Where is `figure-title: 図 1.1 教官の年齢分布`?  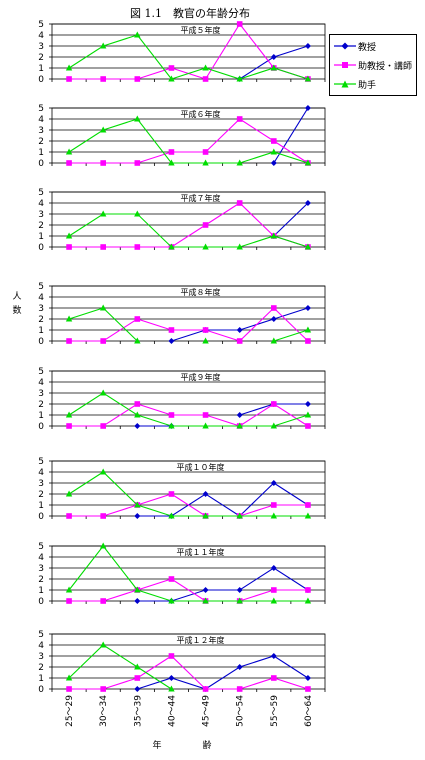
figure-title: 図 1.1 教官の年齢分布 is located at coordinates (190, 13).